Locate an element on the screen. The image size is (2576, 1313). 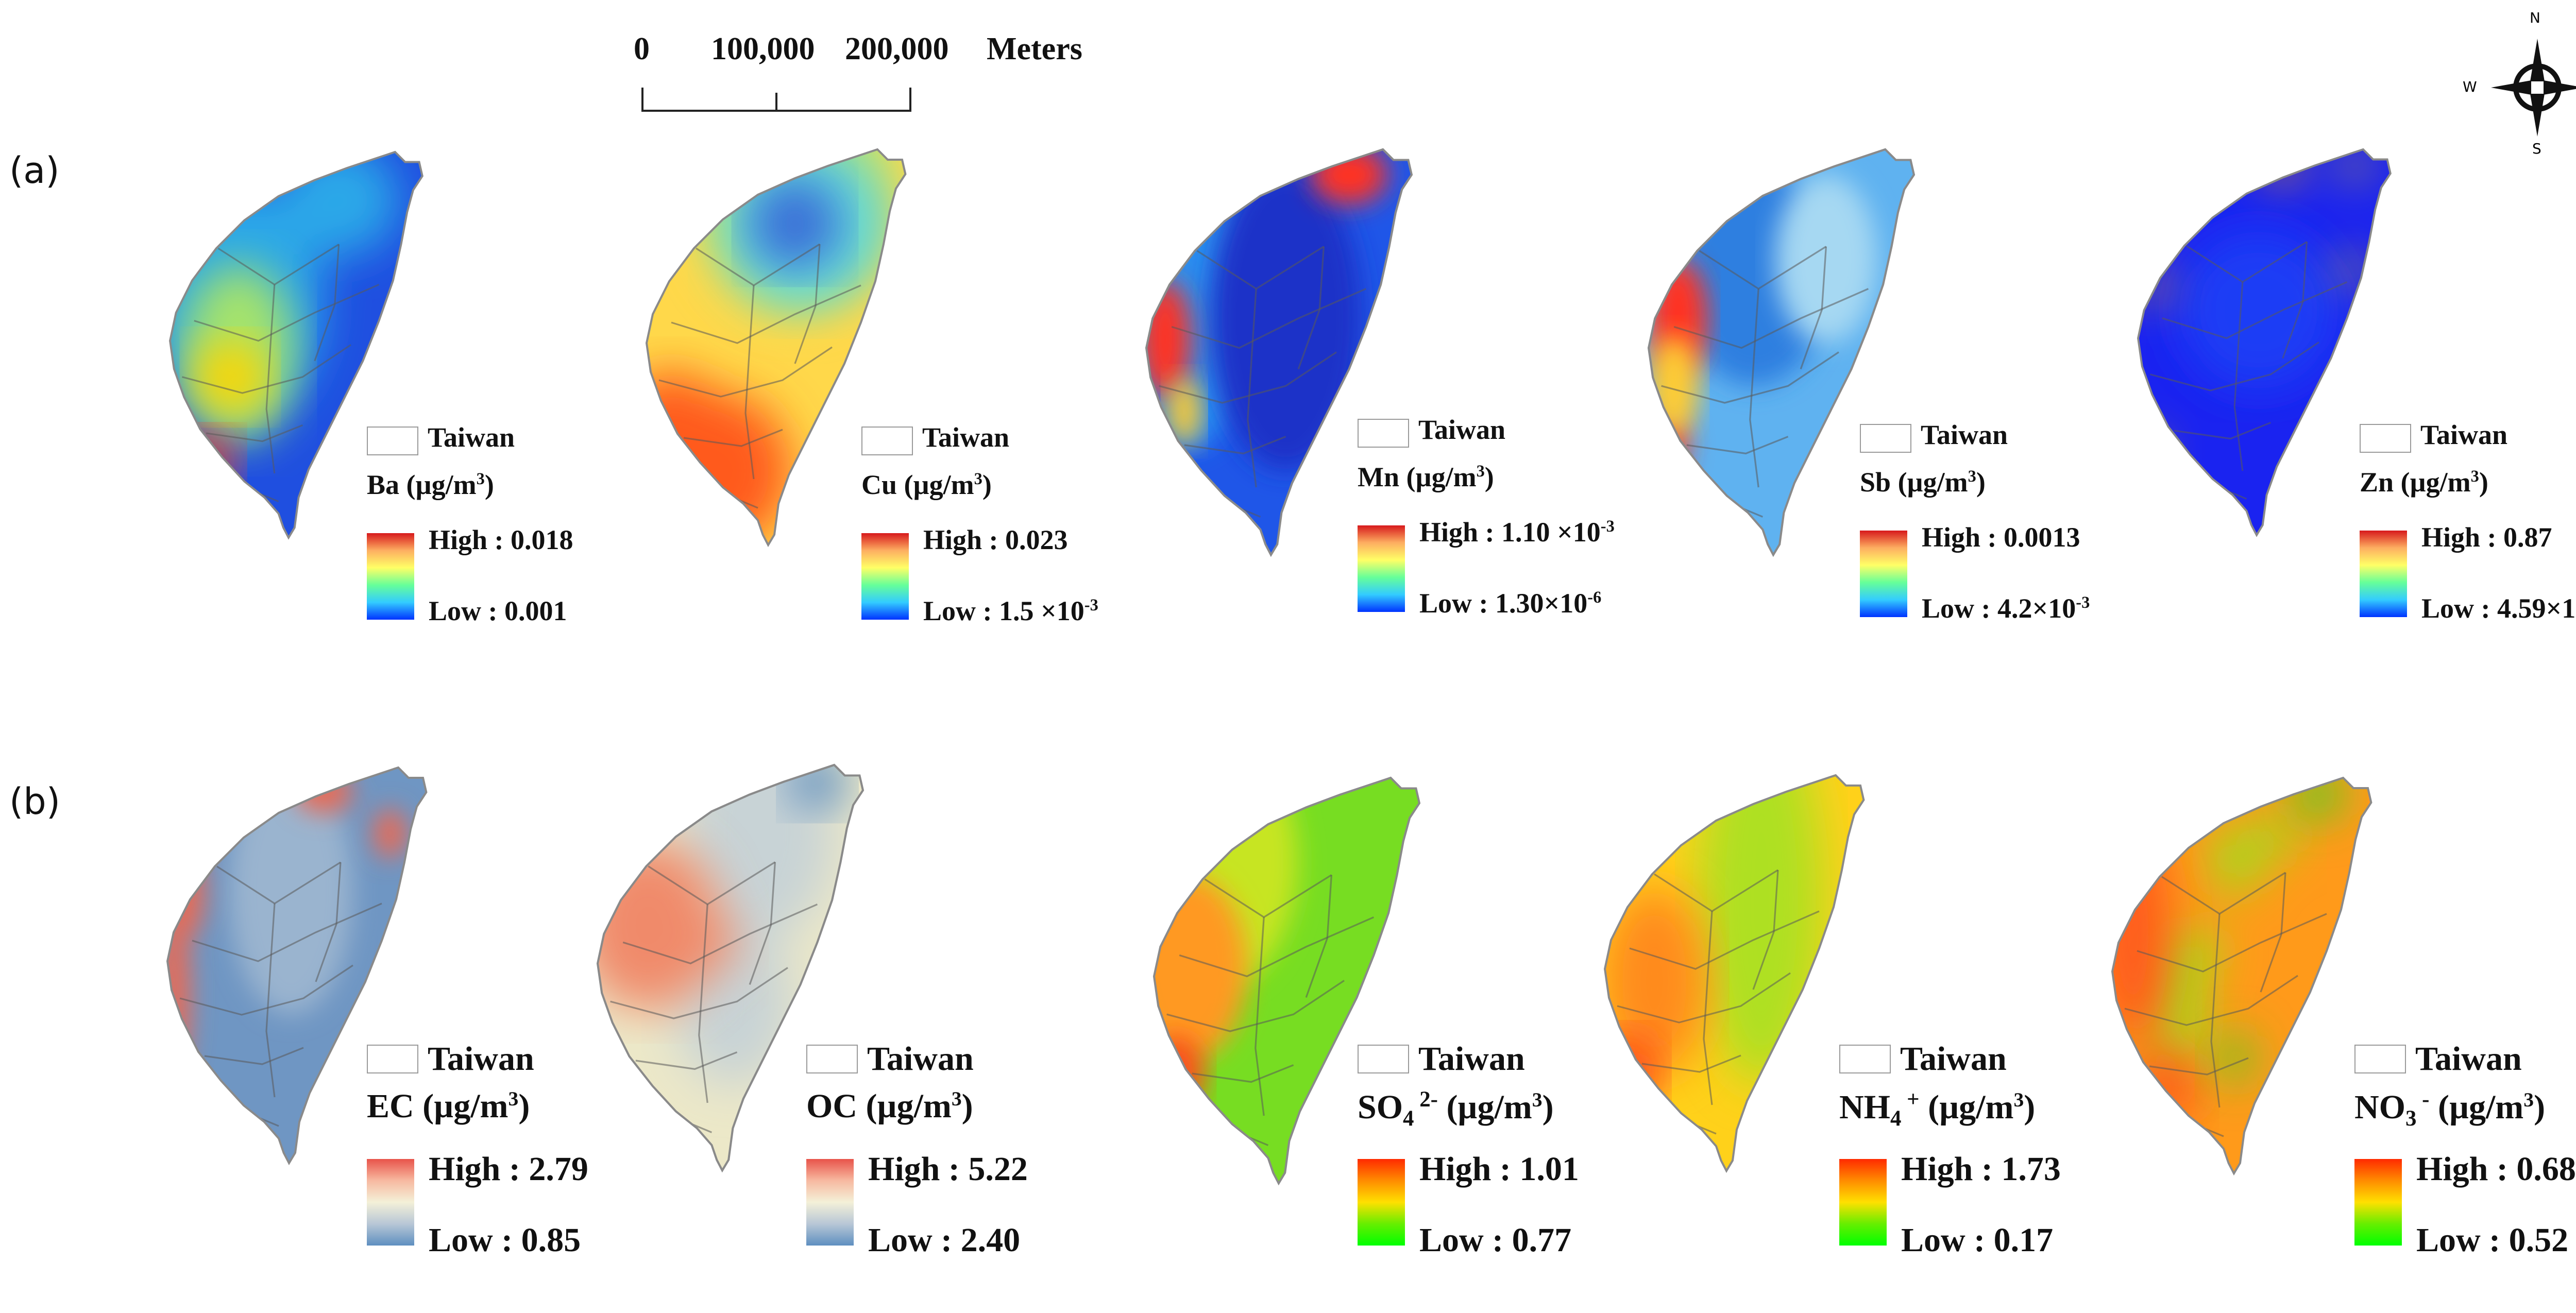
scale-bar is located at coordinates (776, 100).